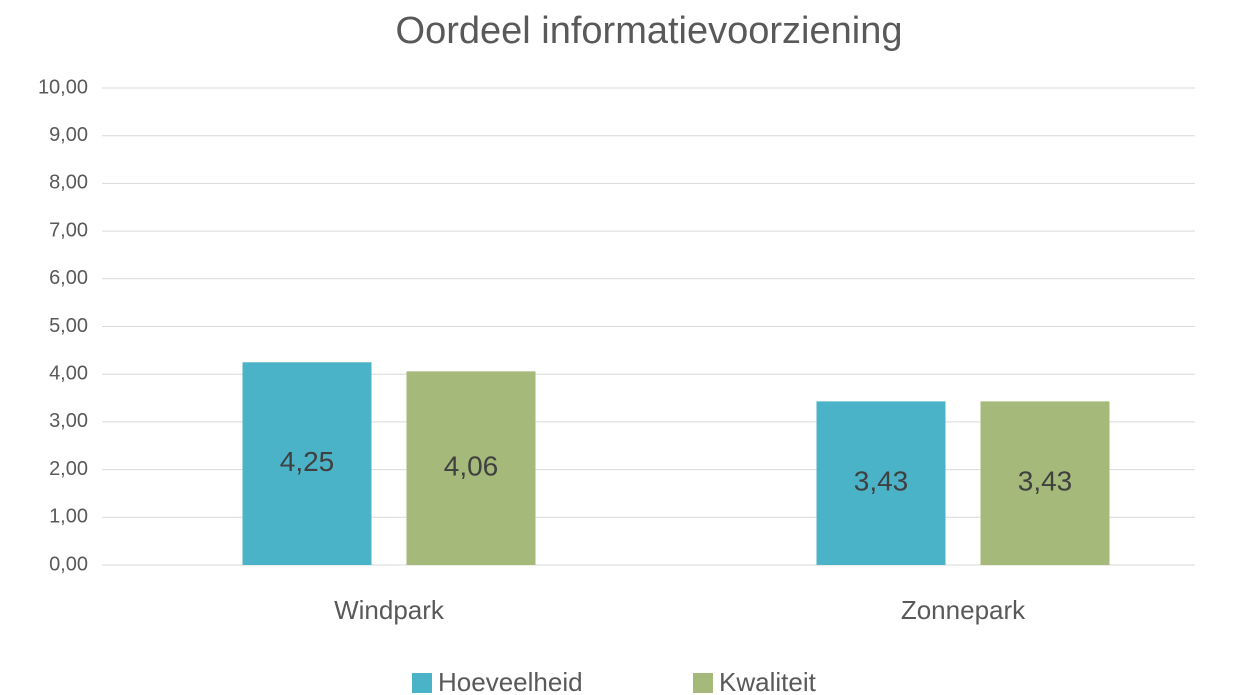 The height and width of the screenshot is (695, 1238). What do you see at coordinates (68, 183) in the screenshot?
I see `y-tick-label: 8,00` at bounding box center [68, 183].